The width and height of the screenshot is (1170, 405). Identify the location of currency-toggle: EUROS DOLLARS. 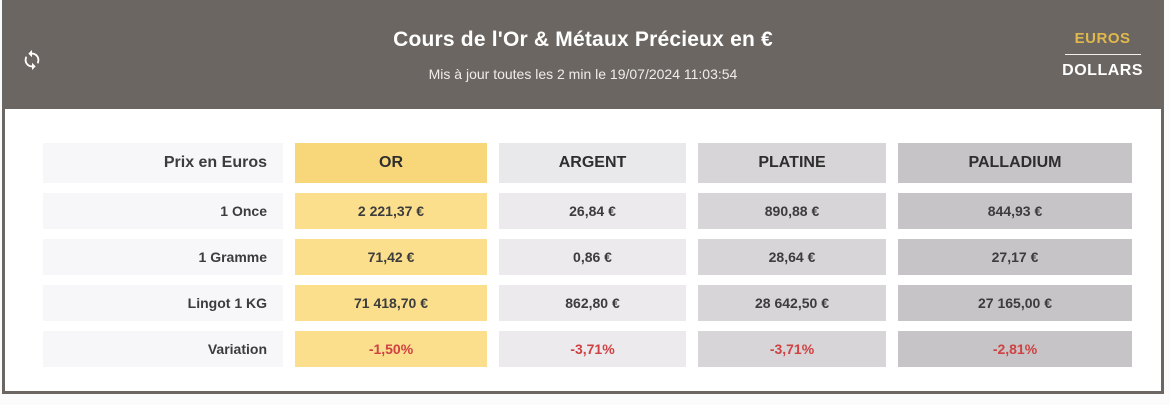
(1102, 55).